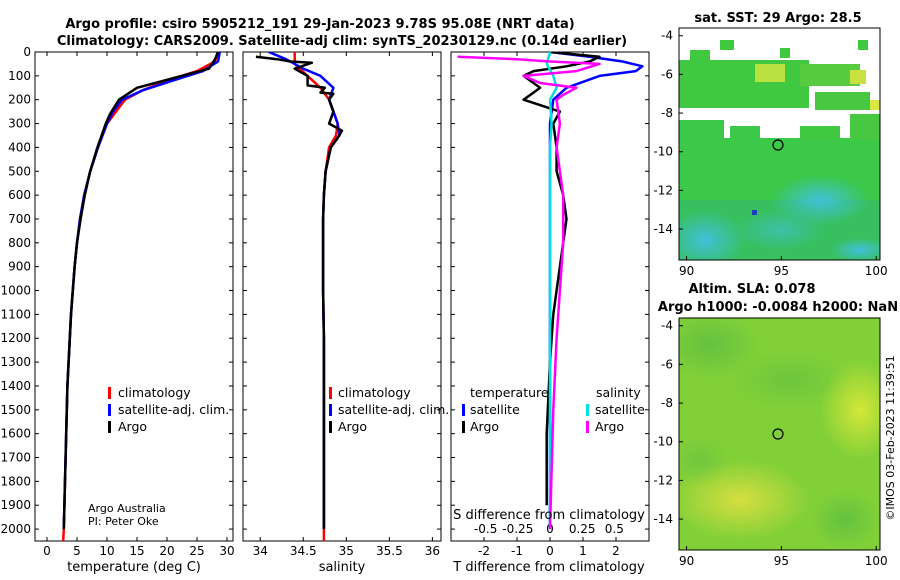 Image resolution: width=900 pixels, height=580 pixels. Describe the element at coordinates (19, 195) in the screenshot. I see `depth-tick-label: 600` at that location.